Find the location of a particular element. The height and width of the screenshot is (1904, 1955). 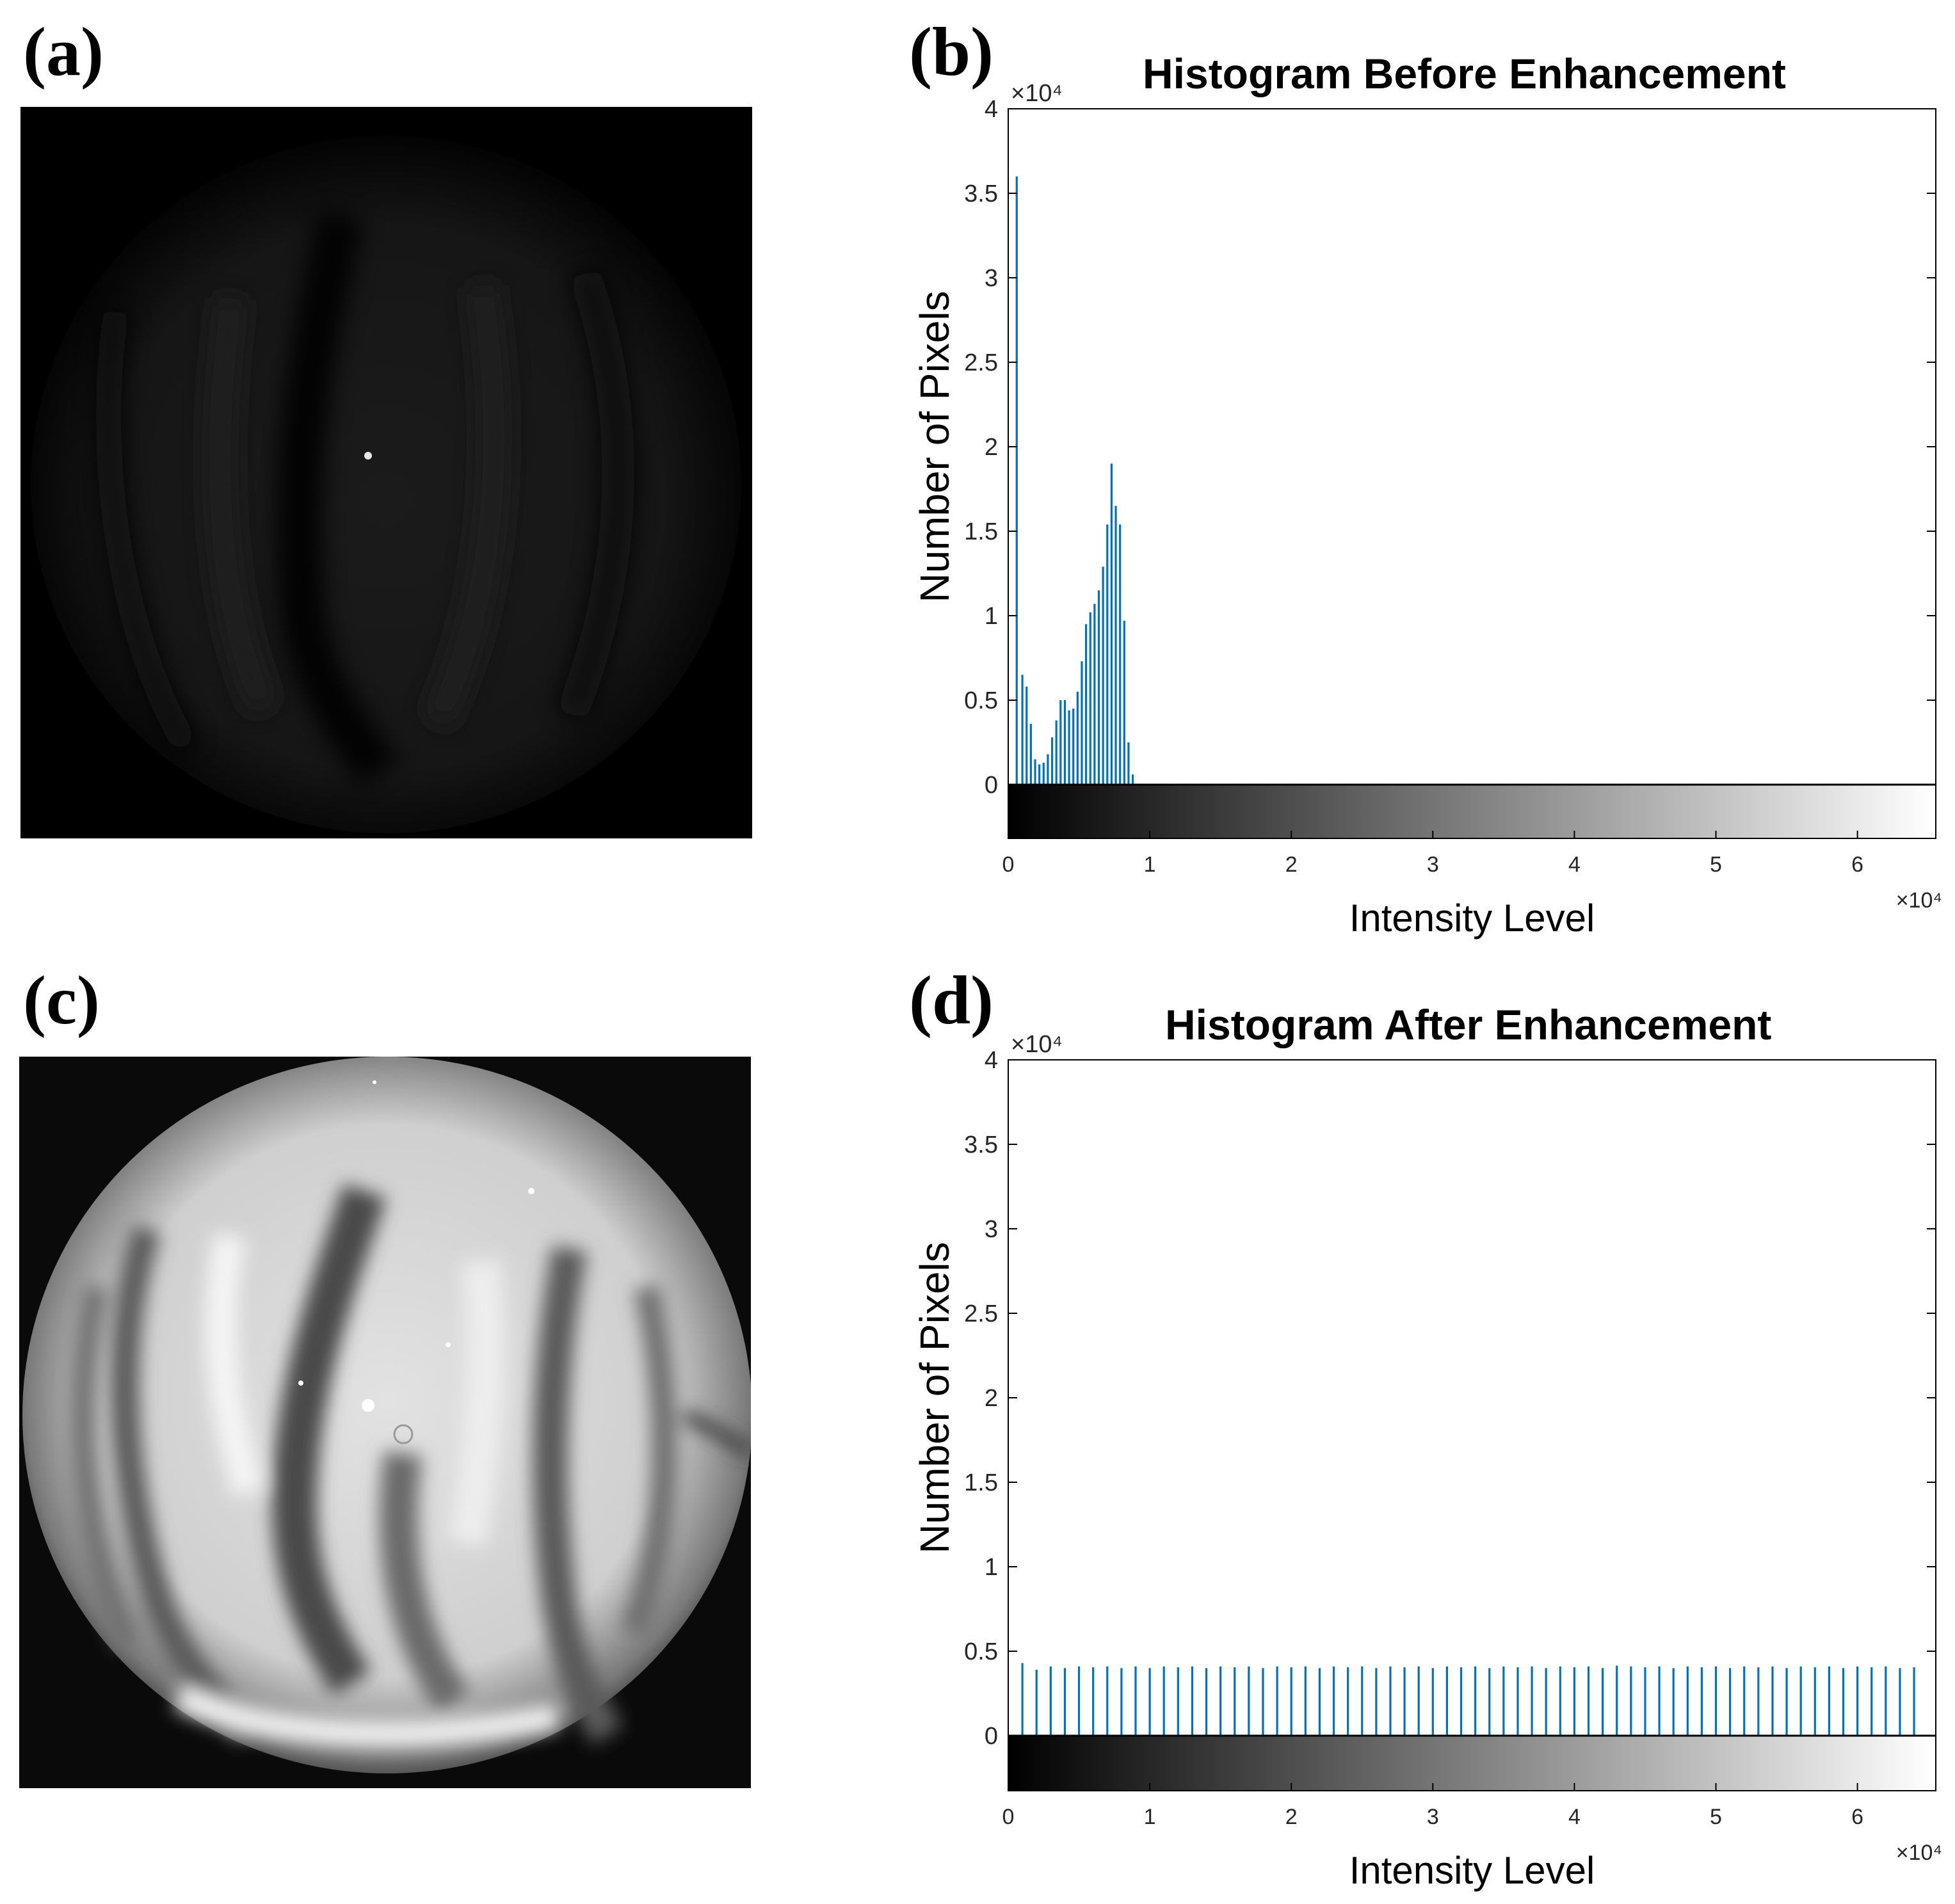

aurora-enhanced-image is located at coordinates (385, 1422).